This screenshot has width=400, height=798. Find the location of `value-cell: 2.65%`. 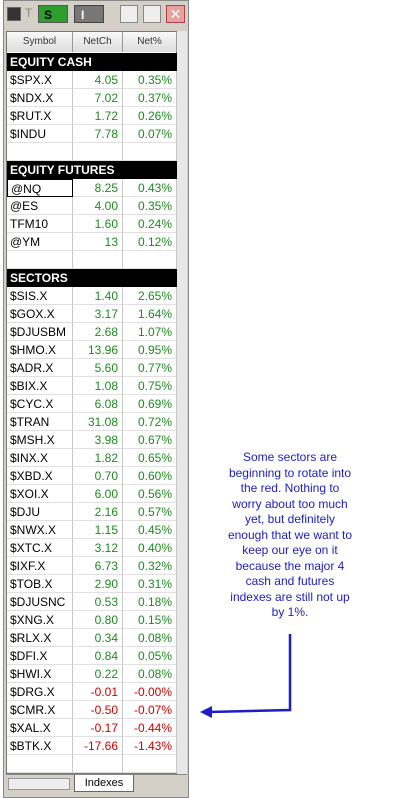

value-cell: 2.65% is located at coordinates (150, 296).